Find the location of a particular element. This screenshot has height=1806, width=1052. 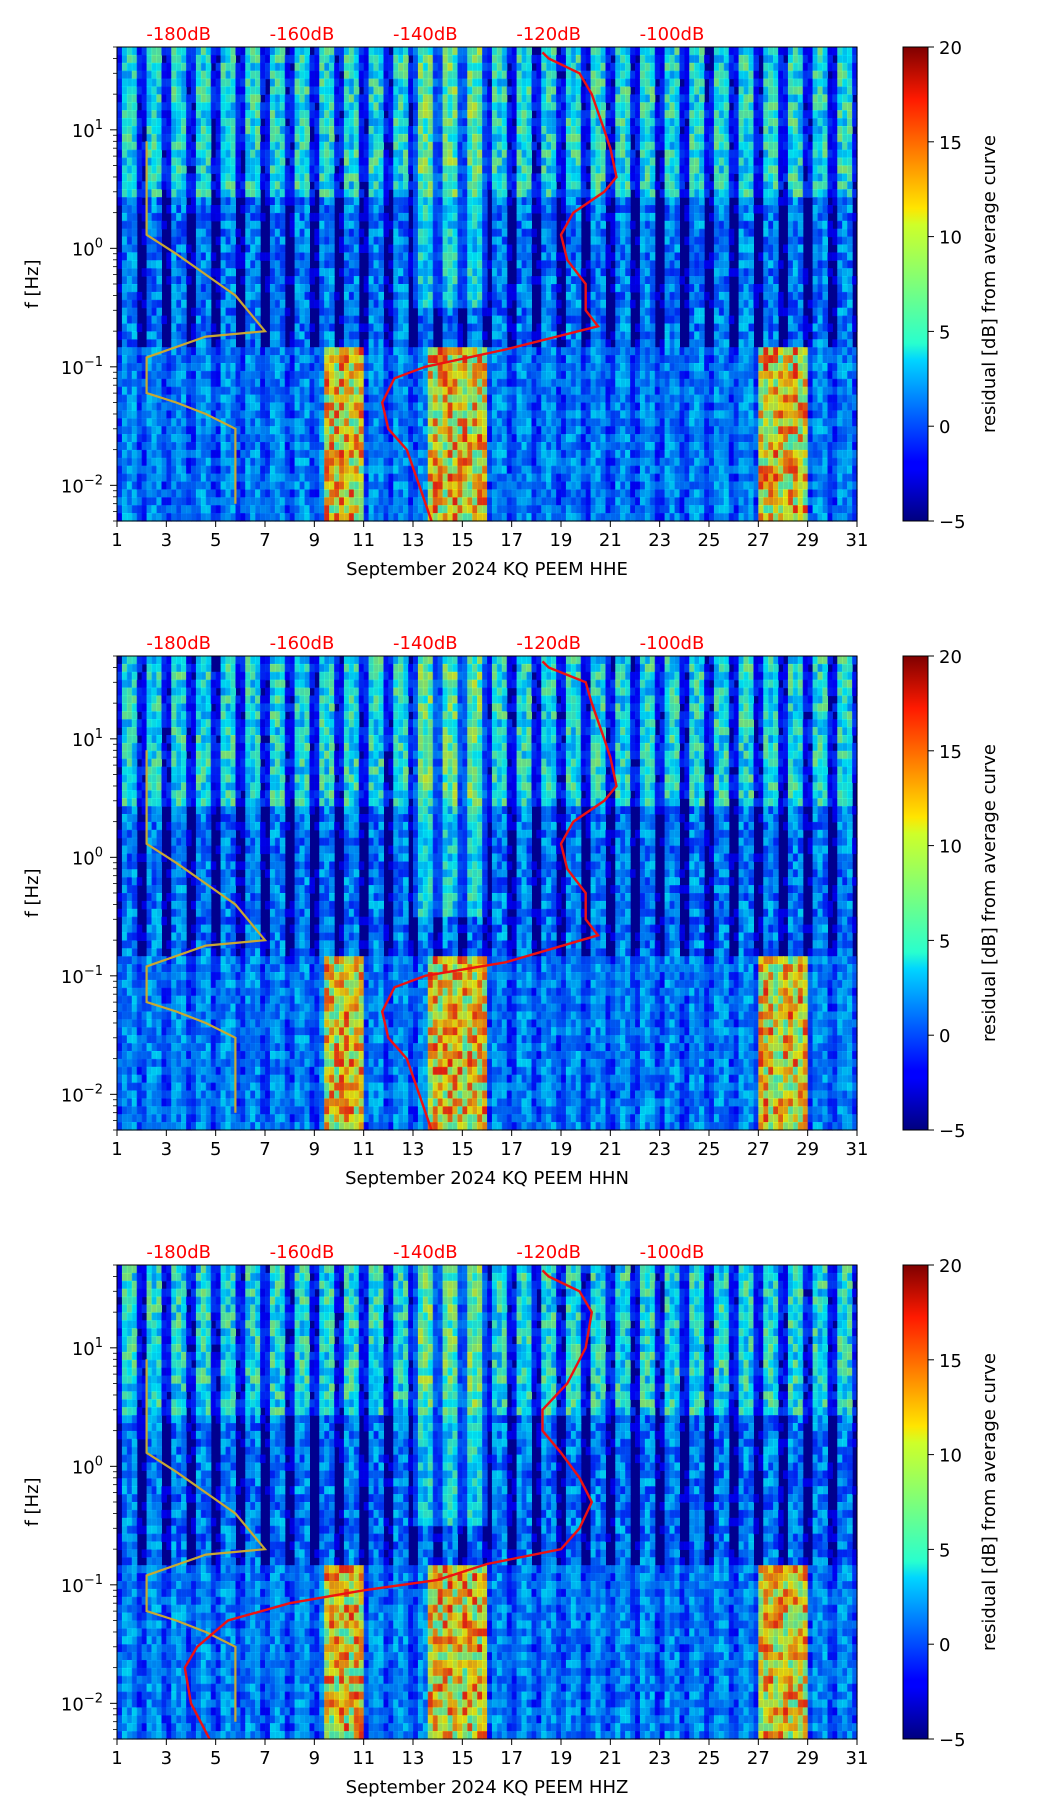

colorbar-label: residual [dB] from average curve is located at coordinates (989, 284).